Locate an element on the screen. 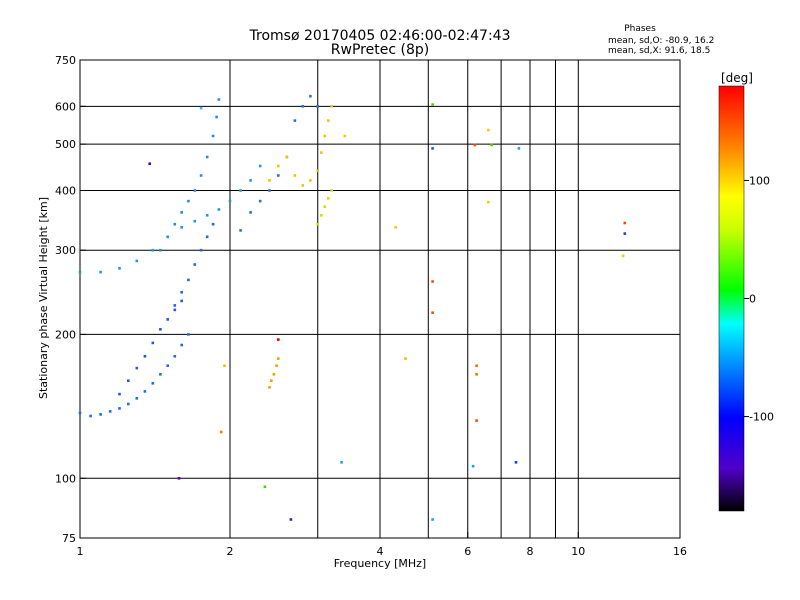 This screenshot has width=800, height=600. y-tick-label: 300 is located at coordinates (65, 250).